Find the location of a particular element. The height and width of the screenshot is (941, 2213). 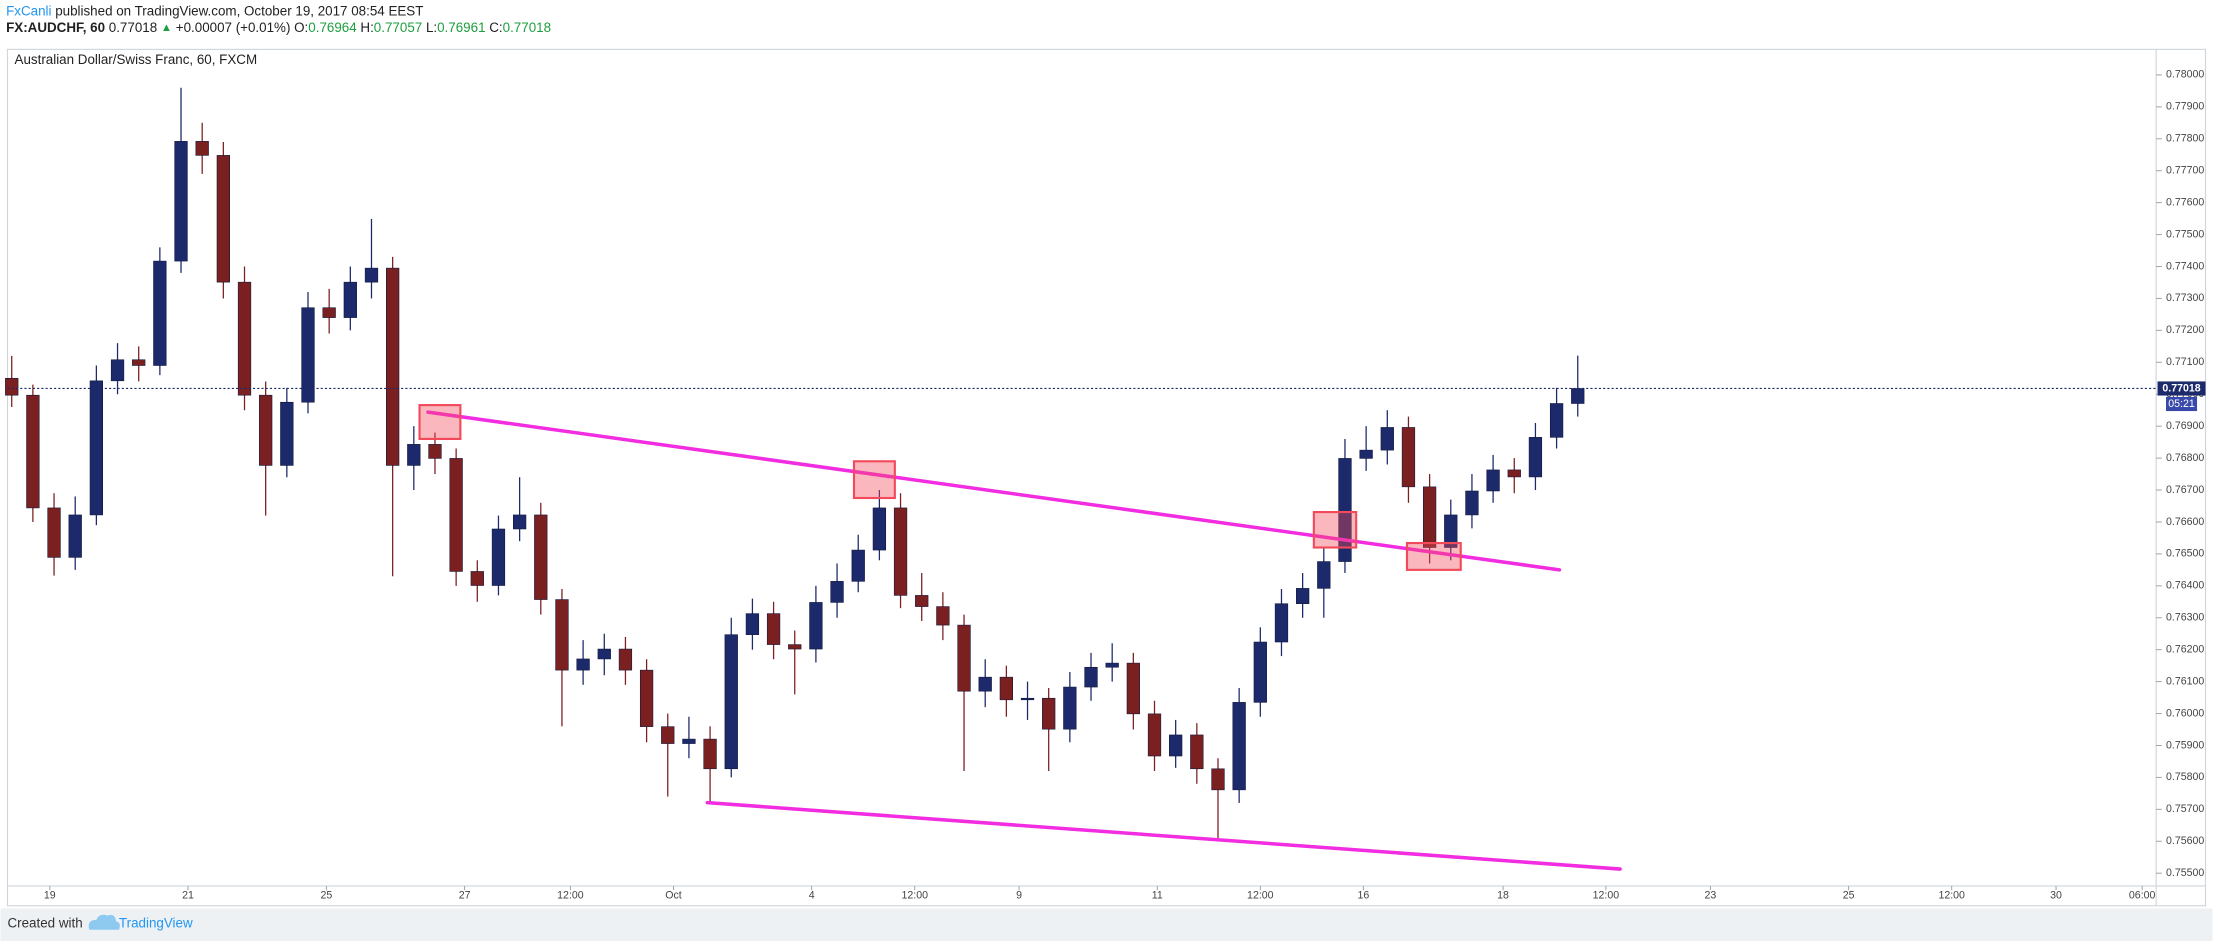

countdown-badge is located at coordinates (2182, 404).